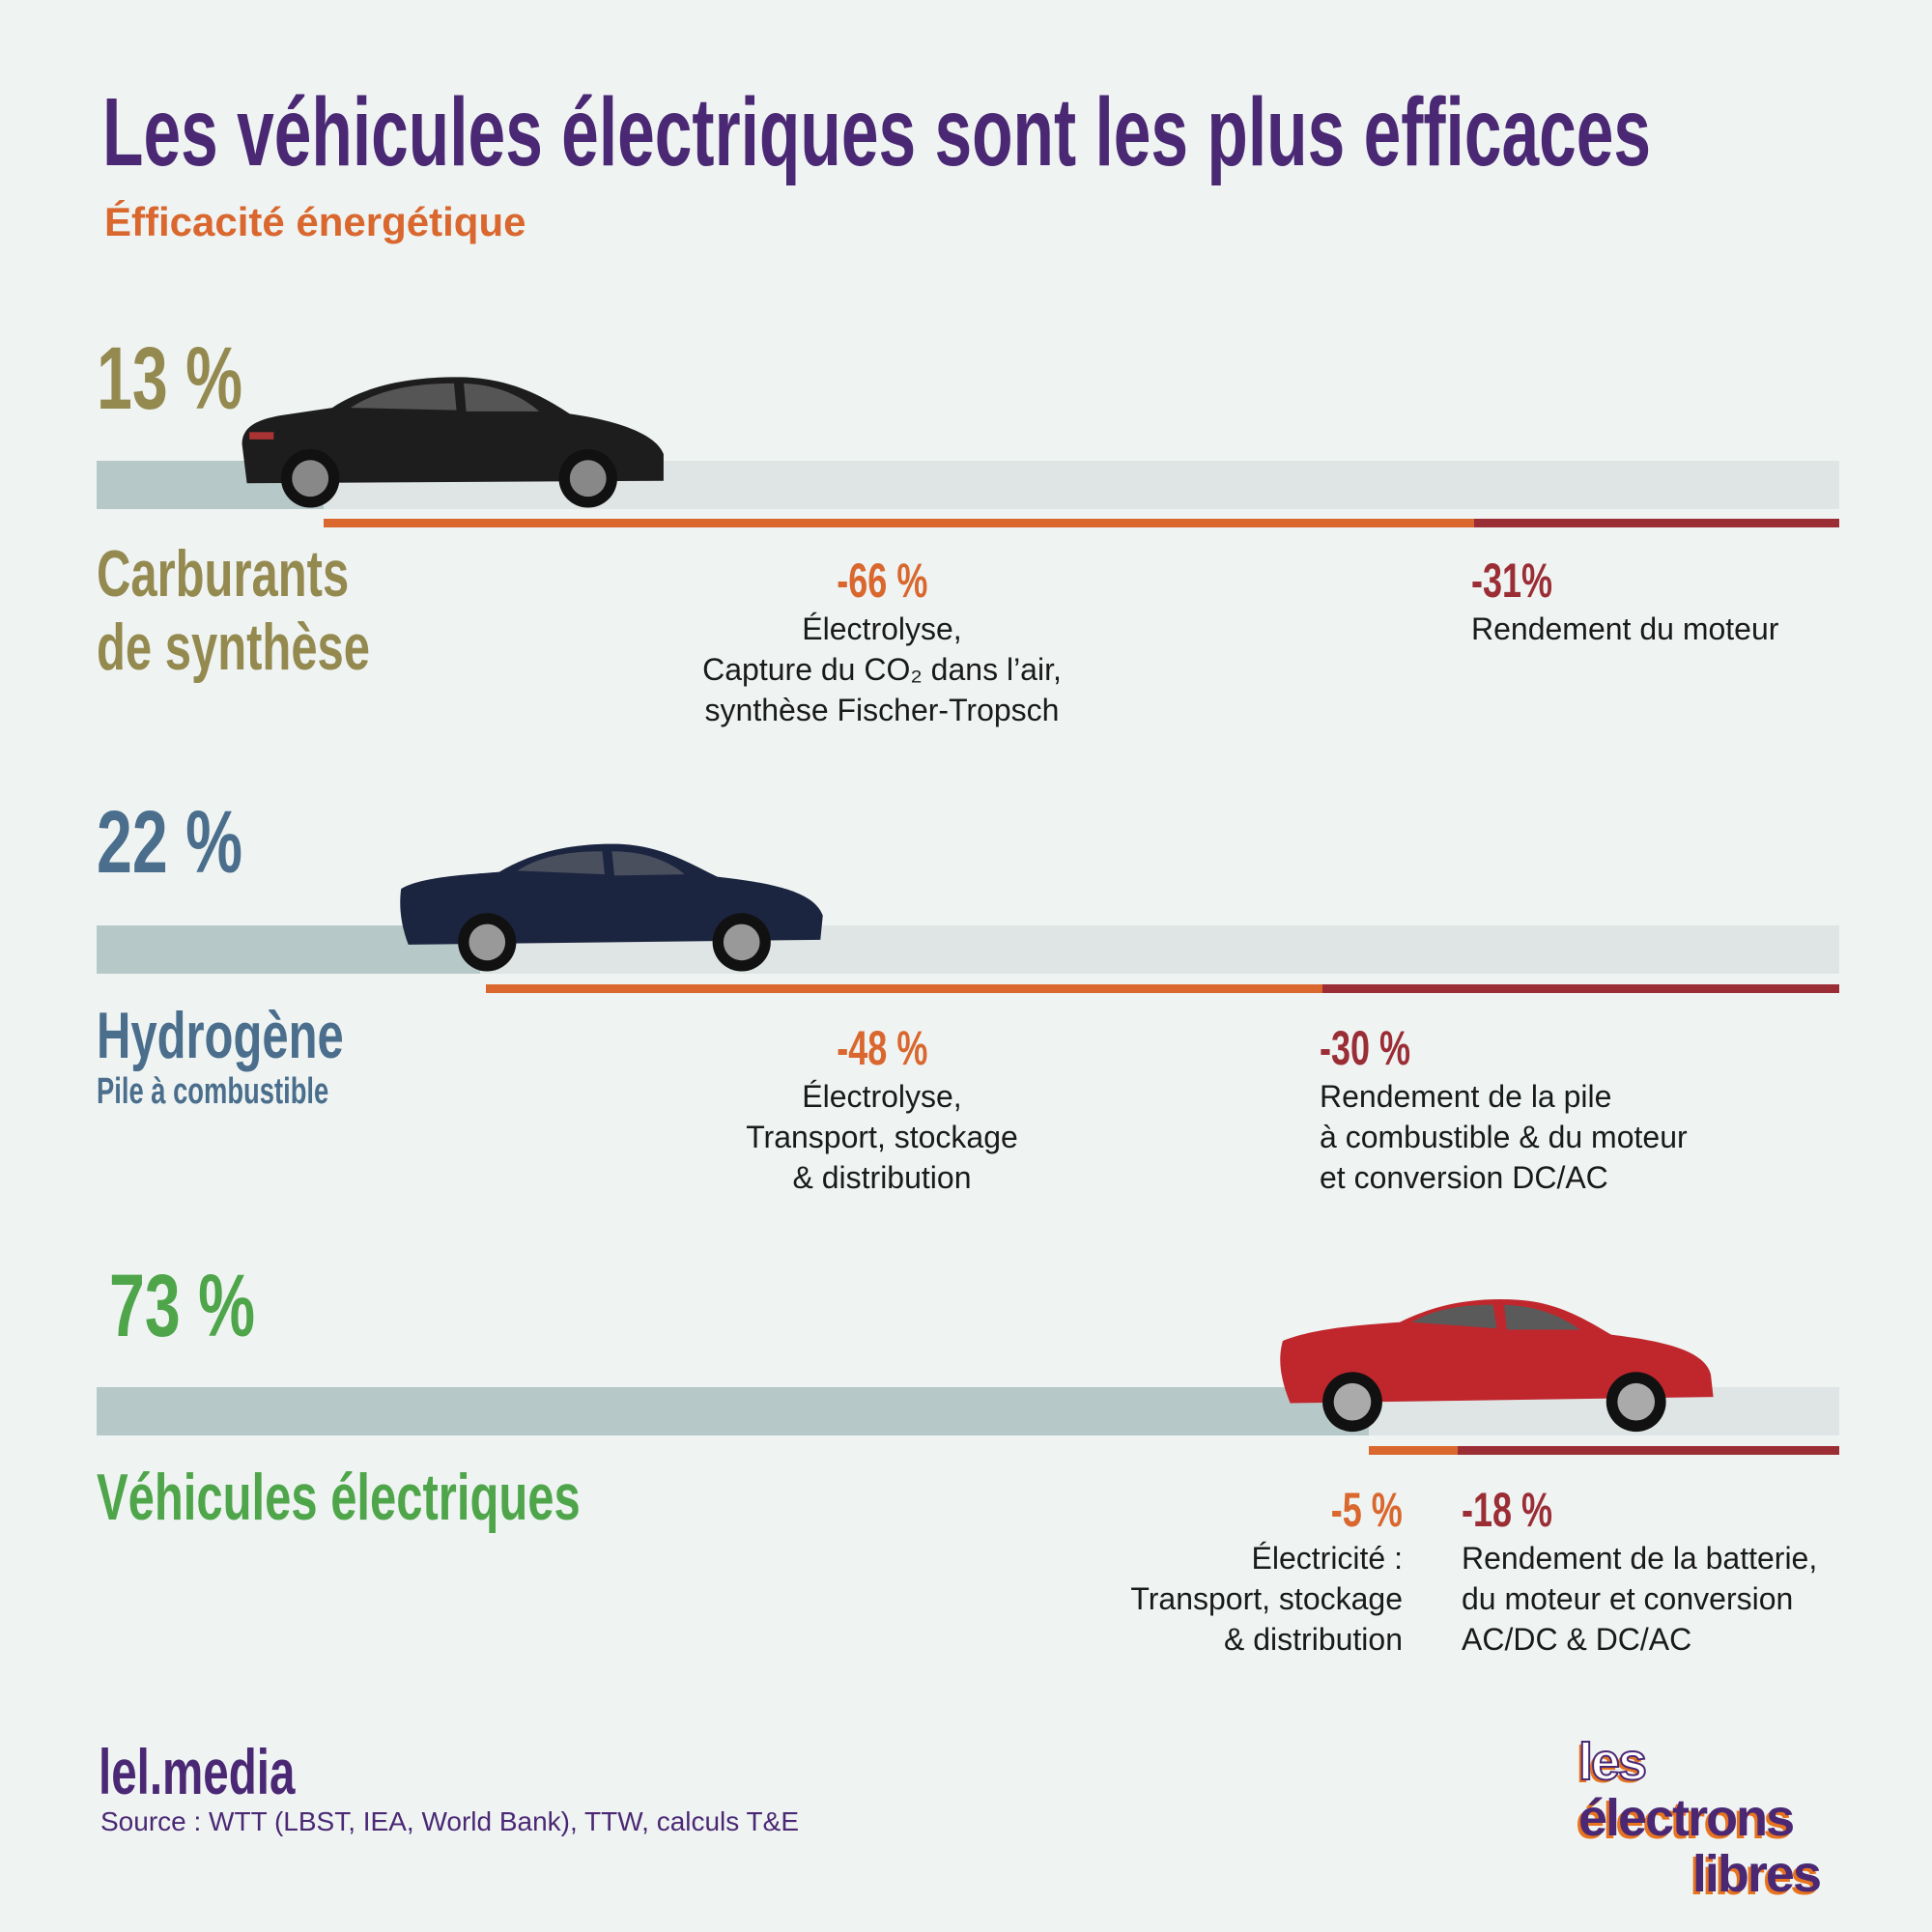 The width and height of the screenshot is (1932, 1932). Describe the element at coordinates (611, 907) in the screenshot. I see `navy-car-illustration` at that location.